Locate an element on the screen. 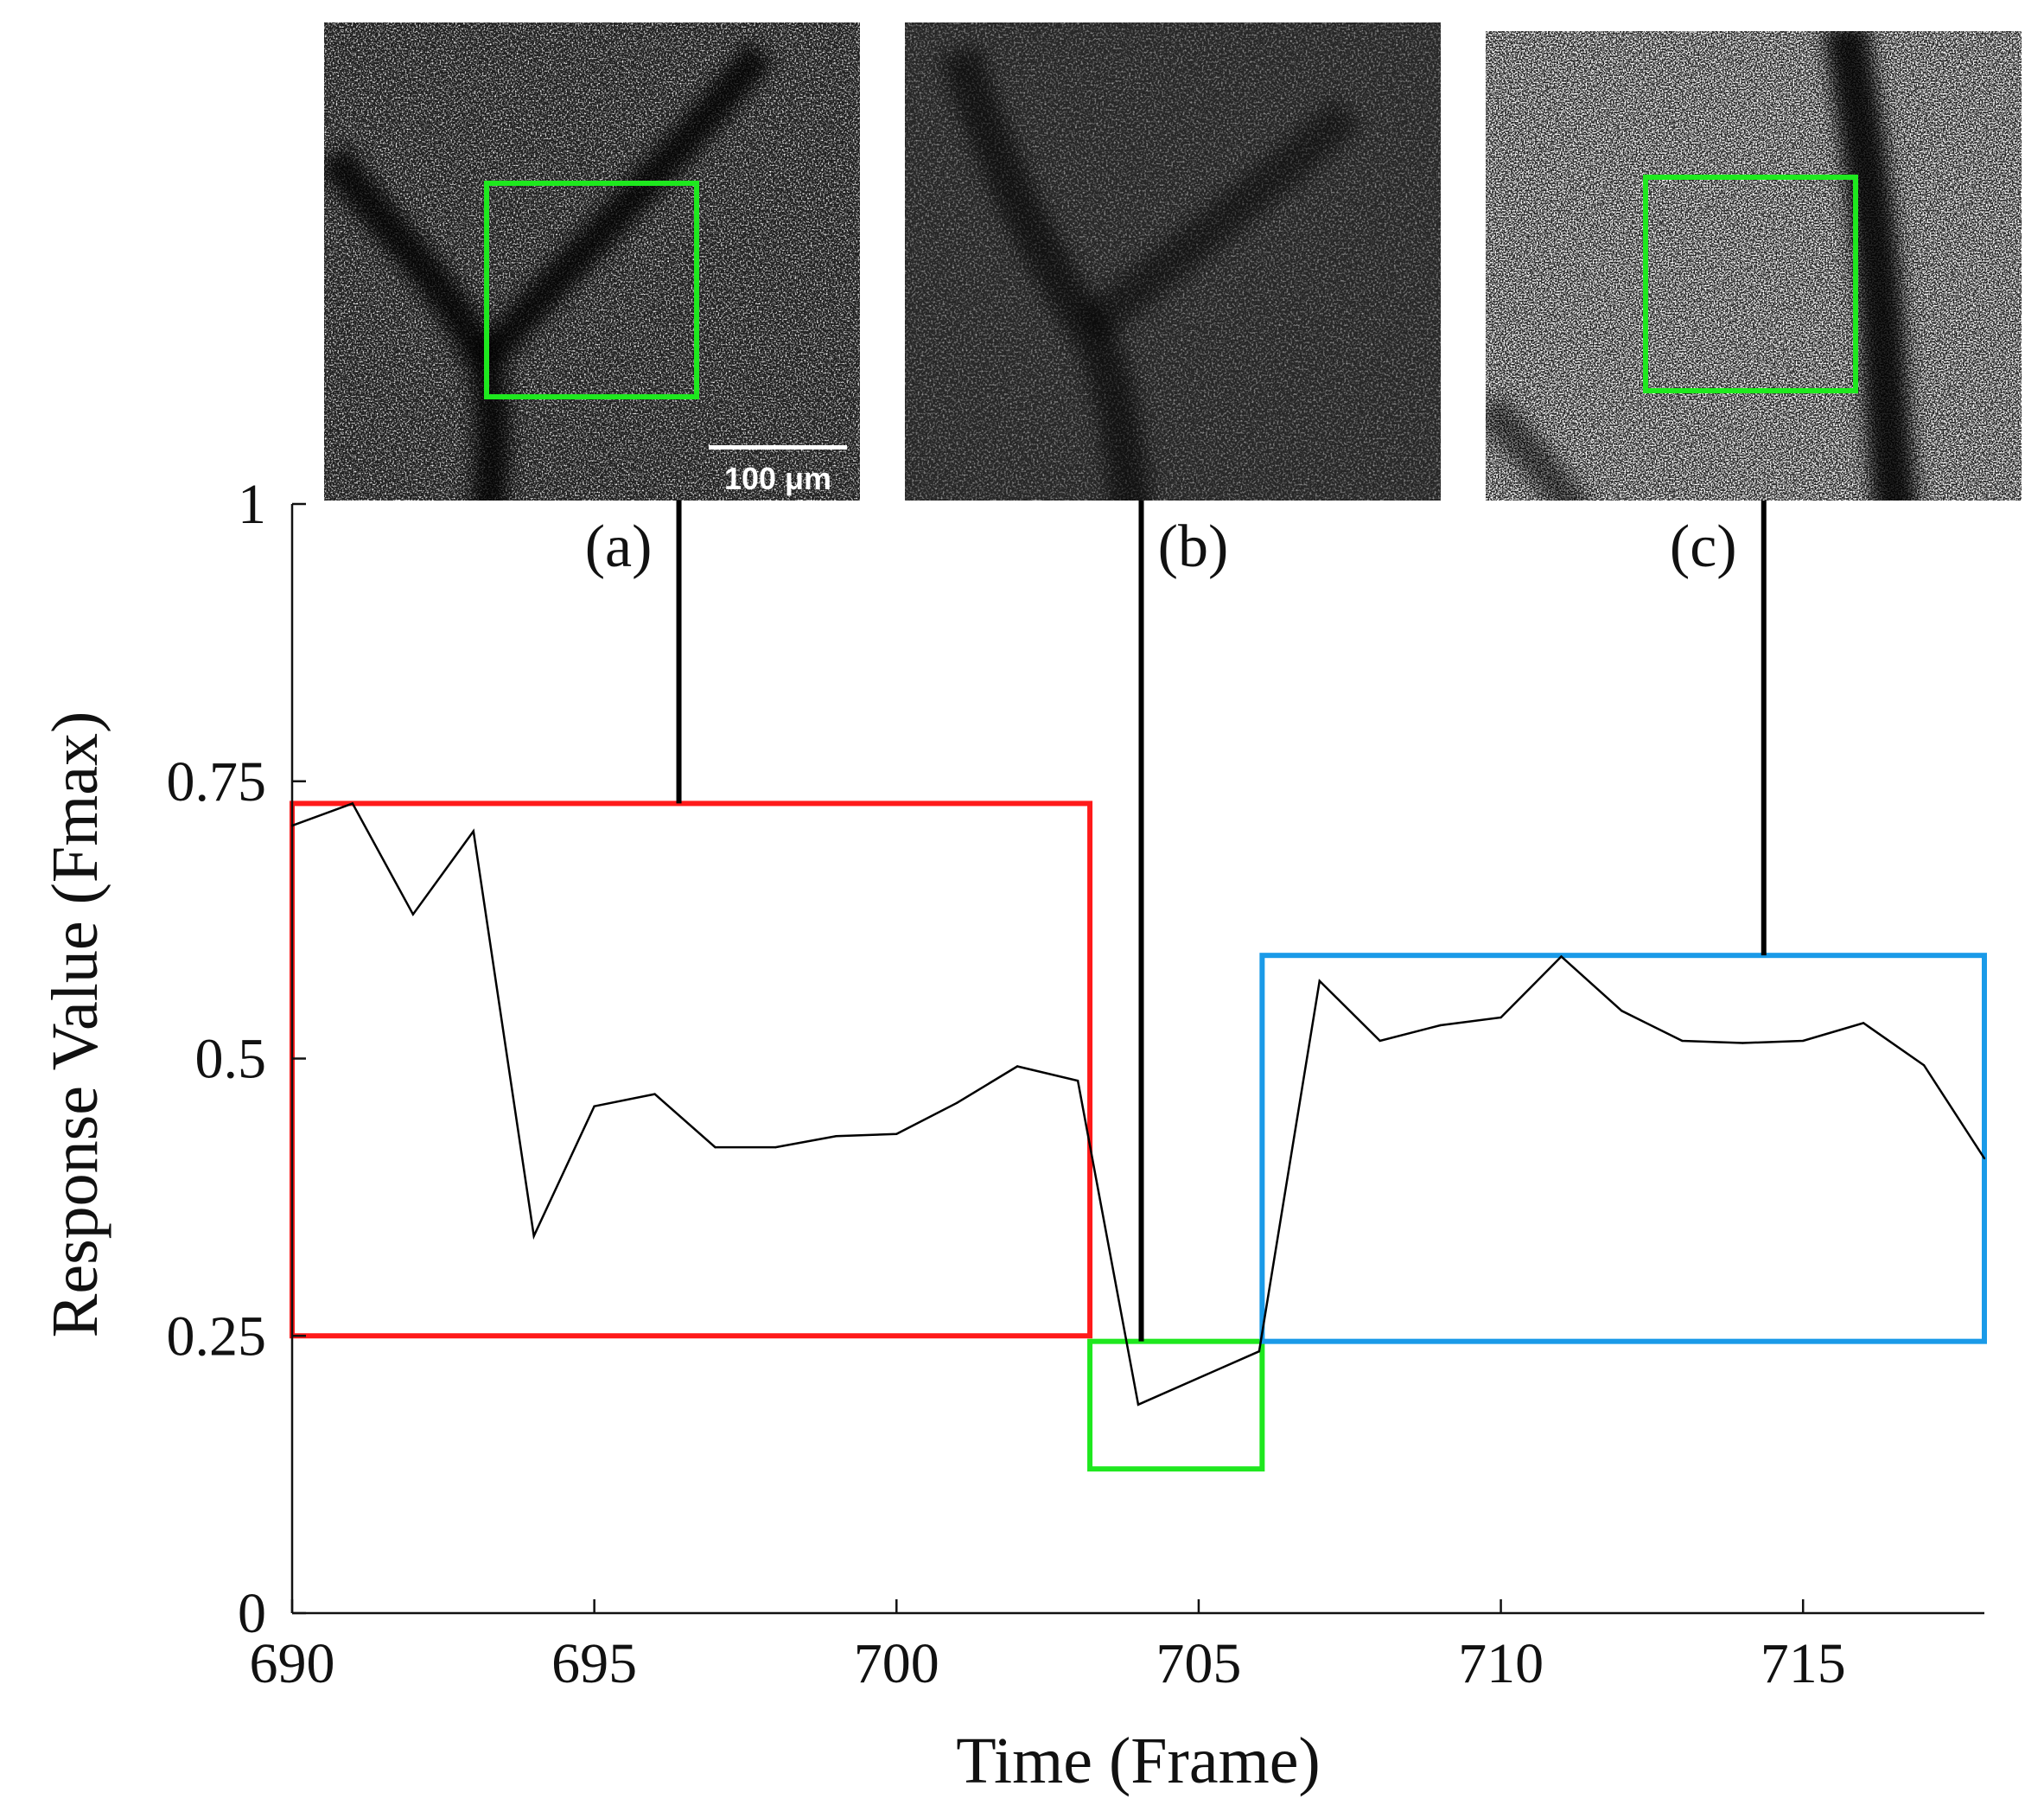 The height and width of the screenshot is (1818, 2044). vessel-shadow-c is located at coordinates (1702, 266).